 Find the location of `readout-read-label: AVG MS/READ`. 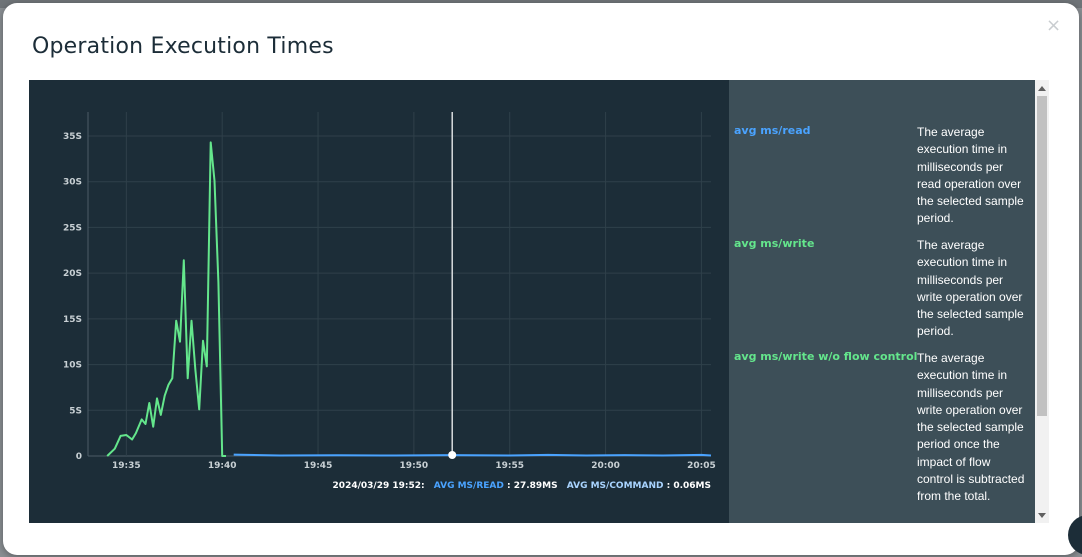

readout-read-label: AVG MS/READ is located at coordinates (469, 486).